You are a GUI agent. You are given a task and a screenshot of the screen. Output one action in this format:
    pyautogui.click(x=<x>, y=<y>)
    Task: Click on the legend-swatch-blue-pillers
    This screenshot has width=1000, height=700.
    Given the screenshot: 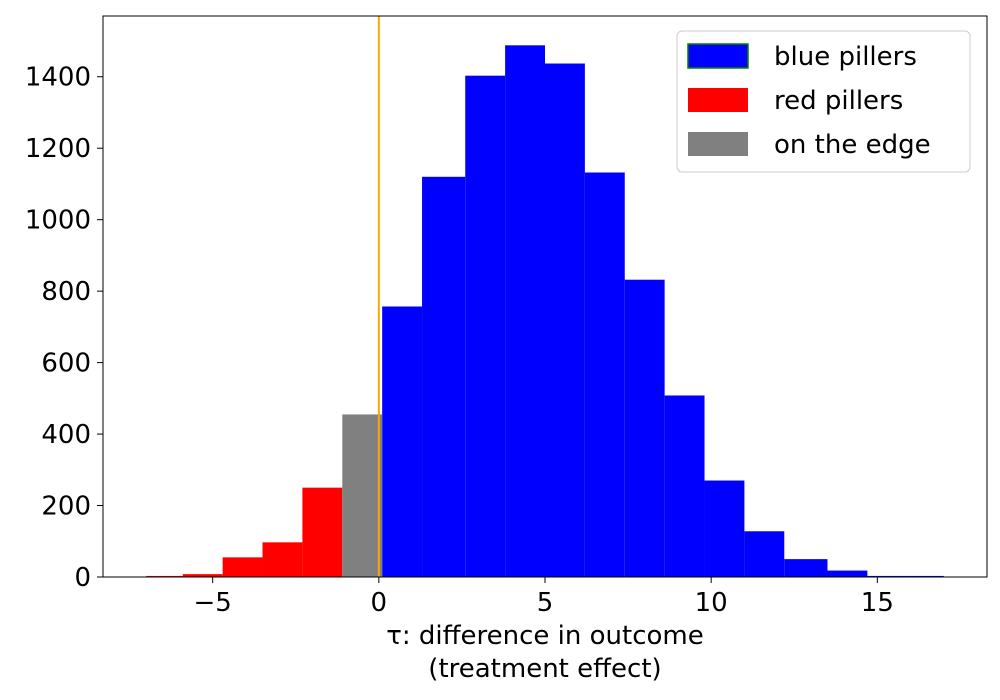 What is the action you would take?
    pyautogui.click(x=718, y=56)
    